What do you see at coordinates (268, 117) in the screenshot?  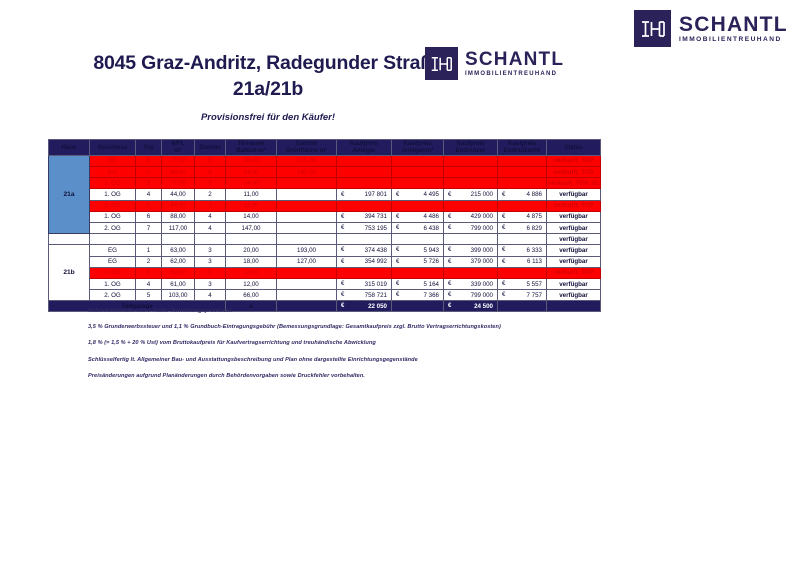 I see `page-subtitle: Provisionsfrei für den Käufer!` at bounding box center [268, 117].